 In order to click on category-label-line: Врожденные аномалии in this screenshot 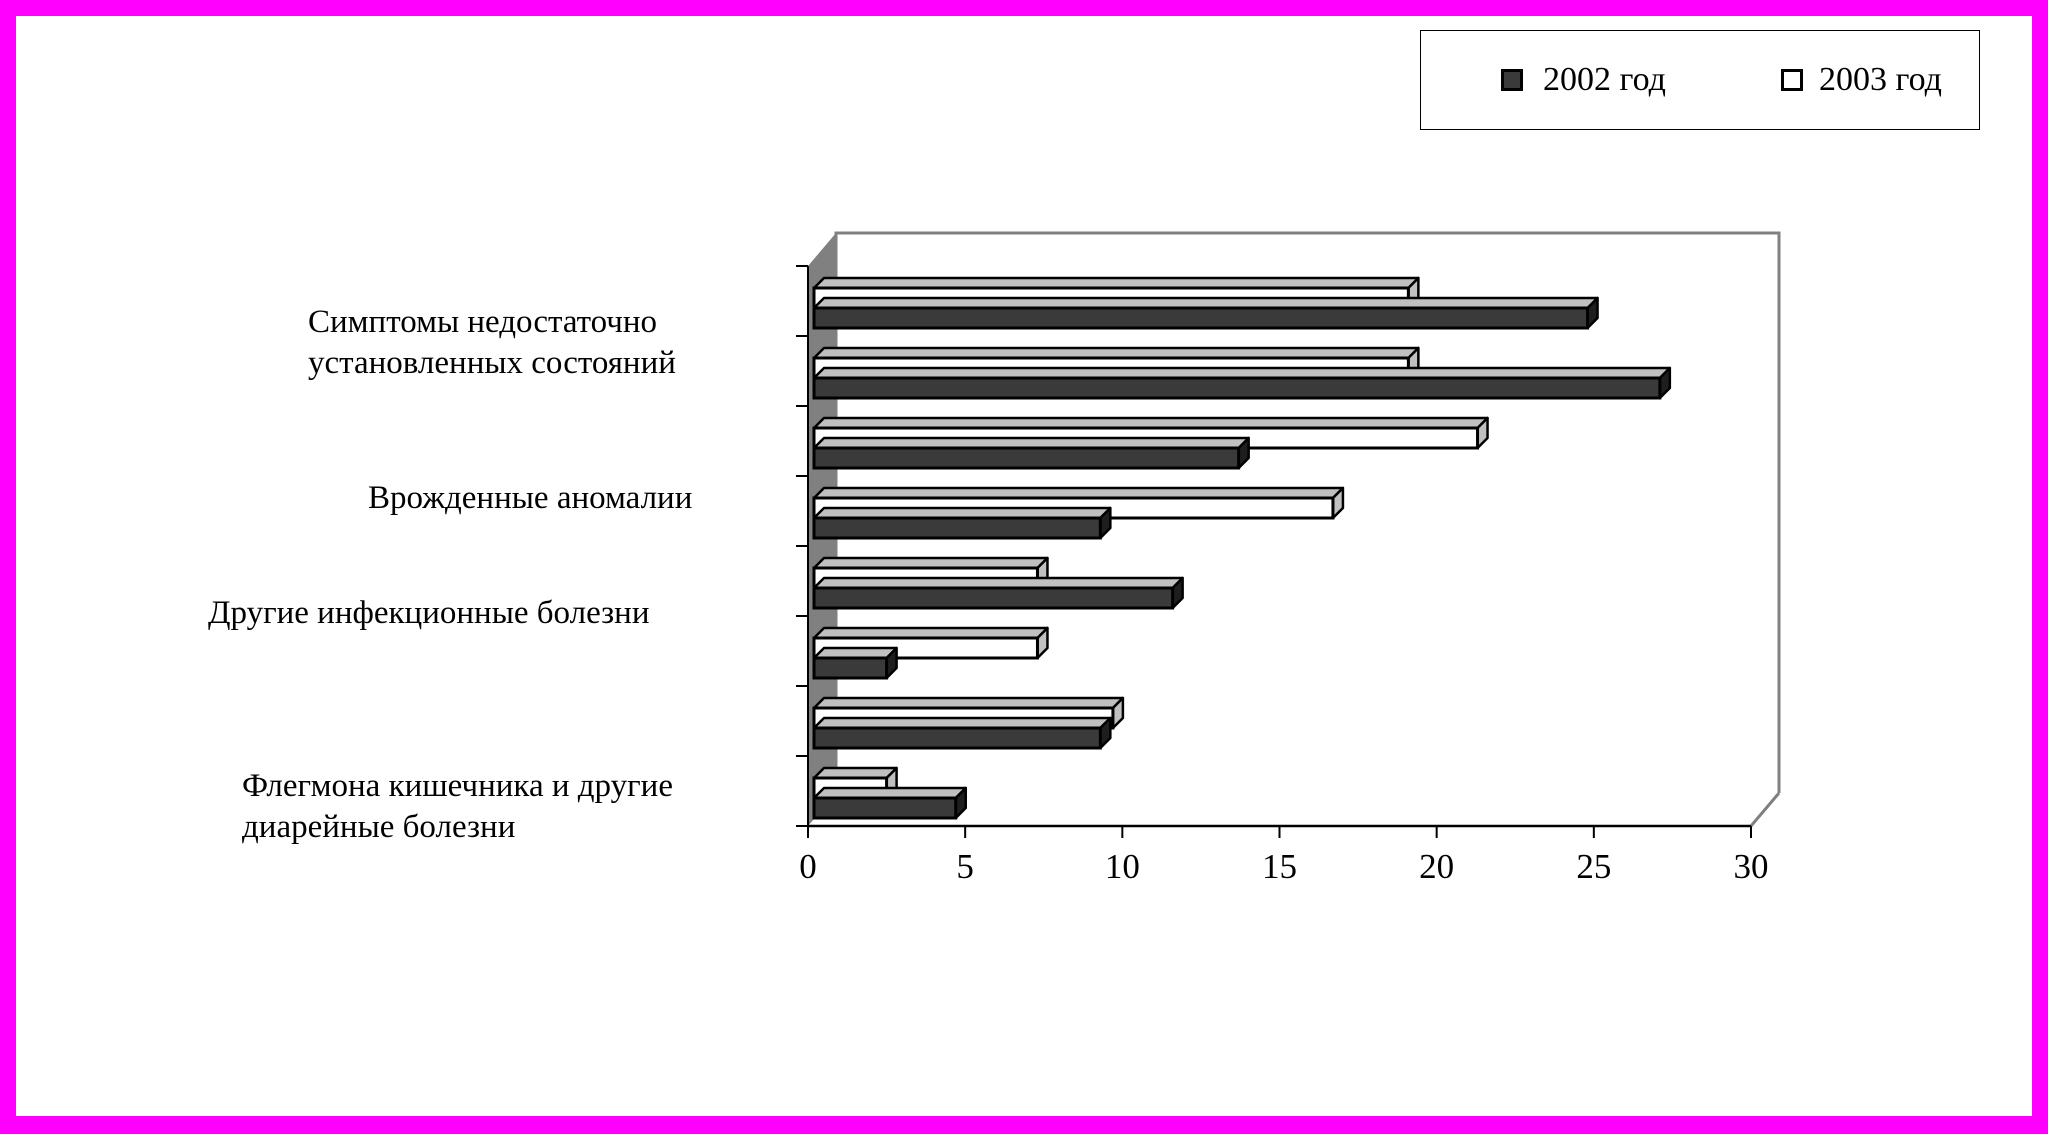, I will do `click(530, 498)`.